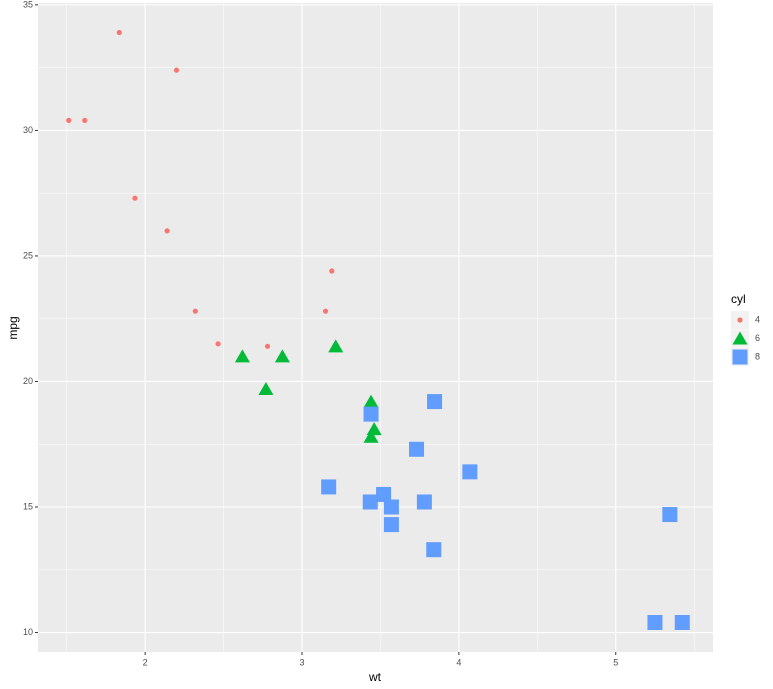 This screenshot has width=773, height=689. I want to click on y-tick-label: 20, so click(28, 381).